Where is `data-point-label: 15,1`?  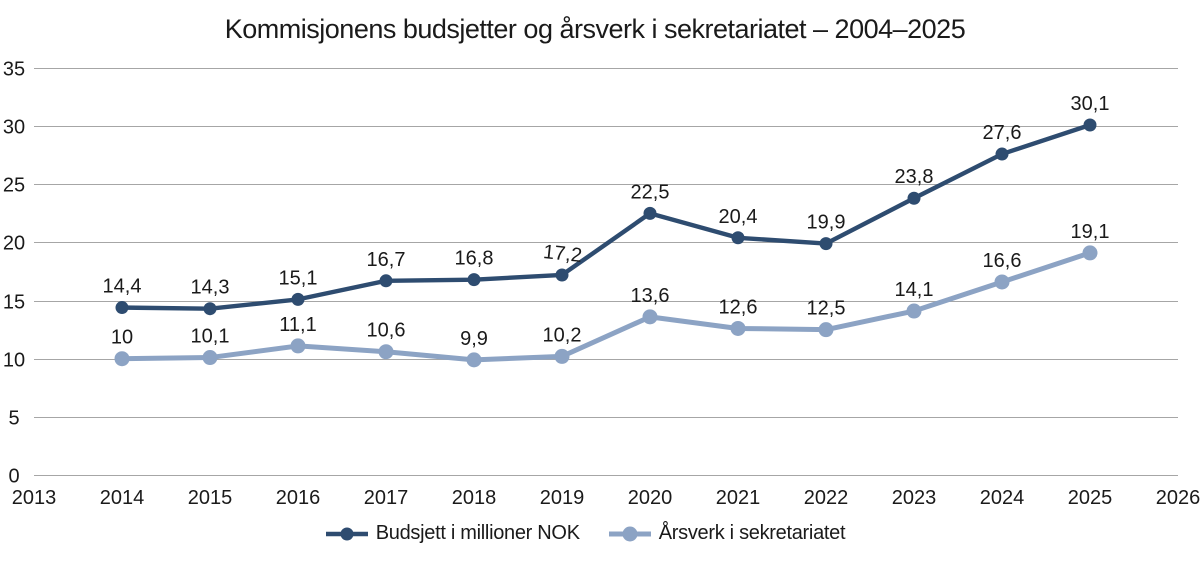
data-point-label: 15,1 is located at coordinates (298, 278).